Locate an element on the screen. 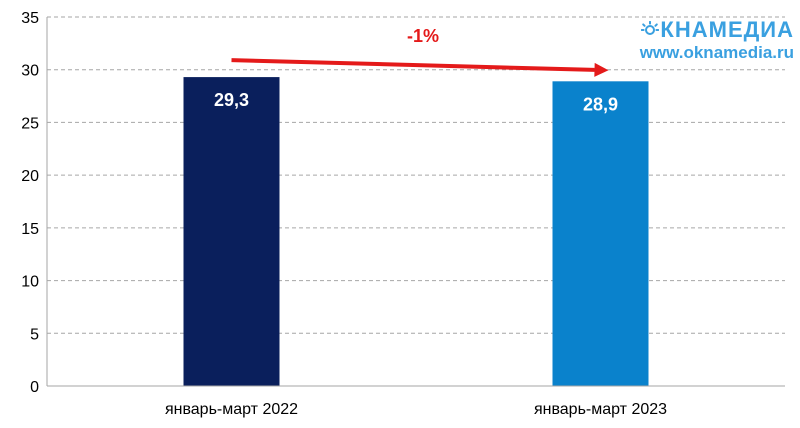 The image size is (800, 428). y-tick-label: 35 is located at coordinates (30, 18).